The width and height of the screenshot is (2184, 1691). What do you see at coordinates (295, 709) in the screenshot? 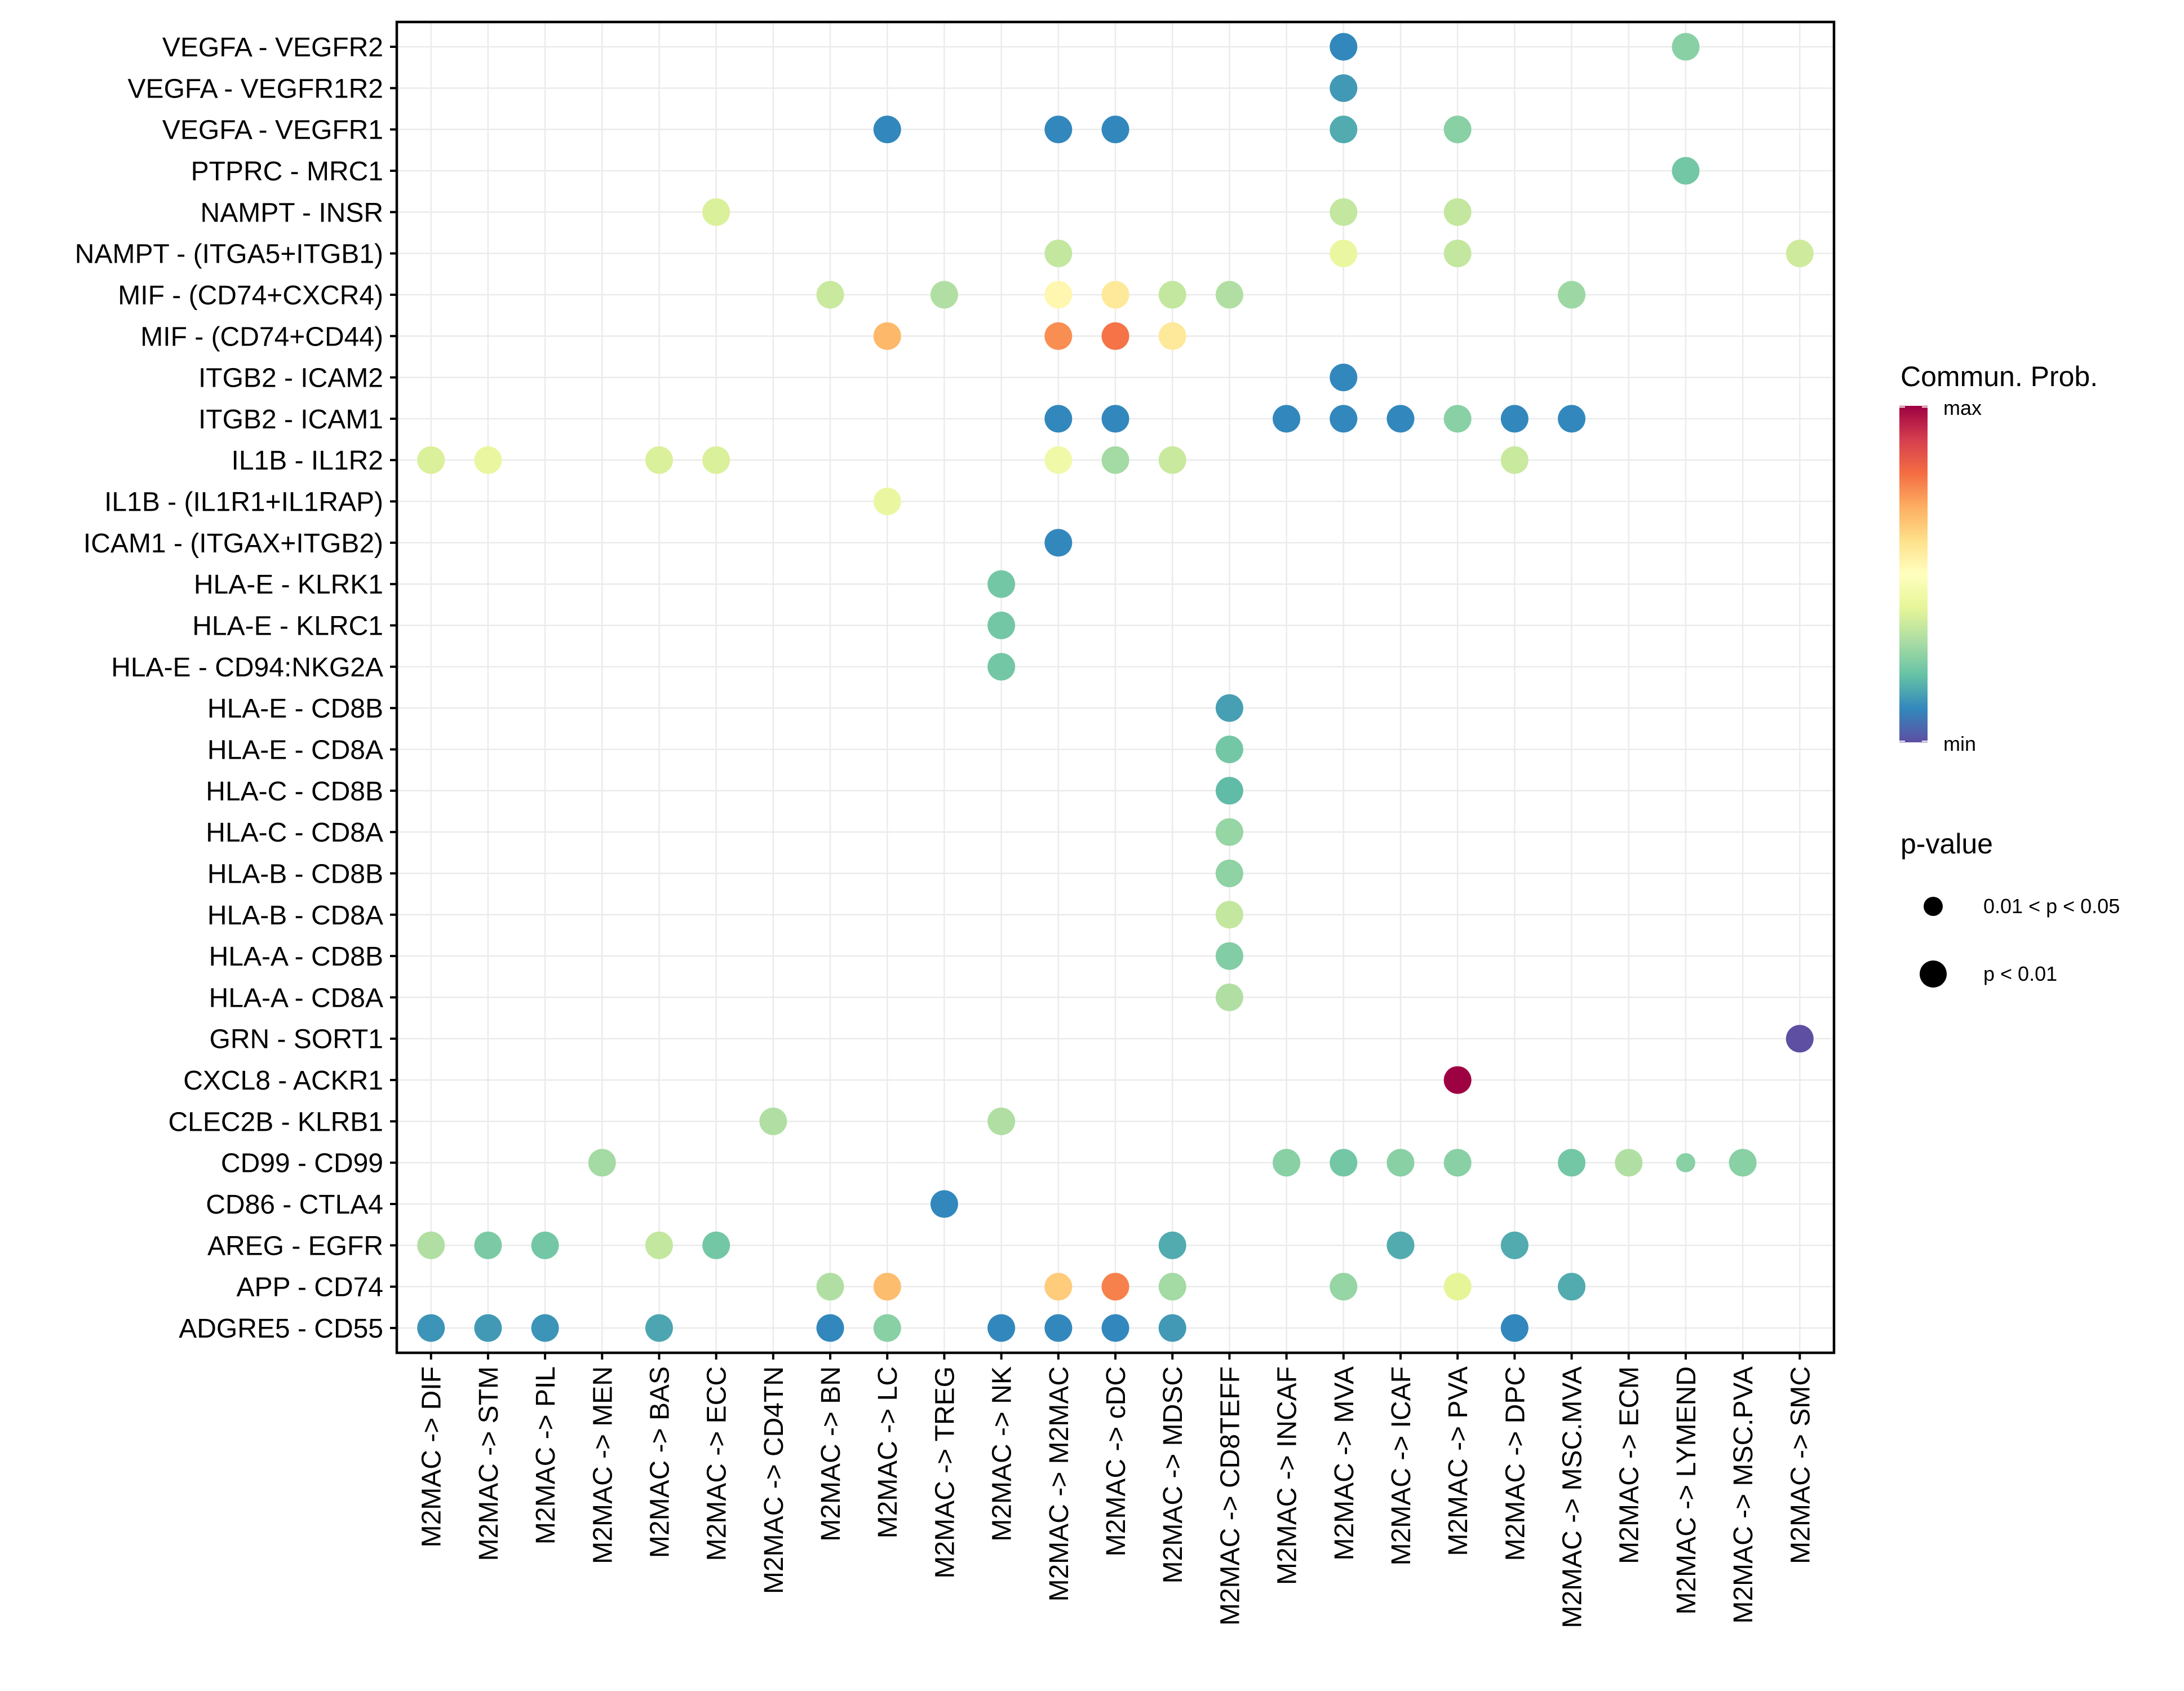
I see `y-tick-label: HLA-E - CD8B` at bounding box center [295, 709].